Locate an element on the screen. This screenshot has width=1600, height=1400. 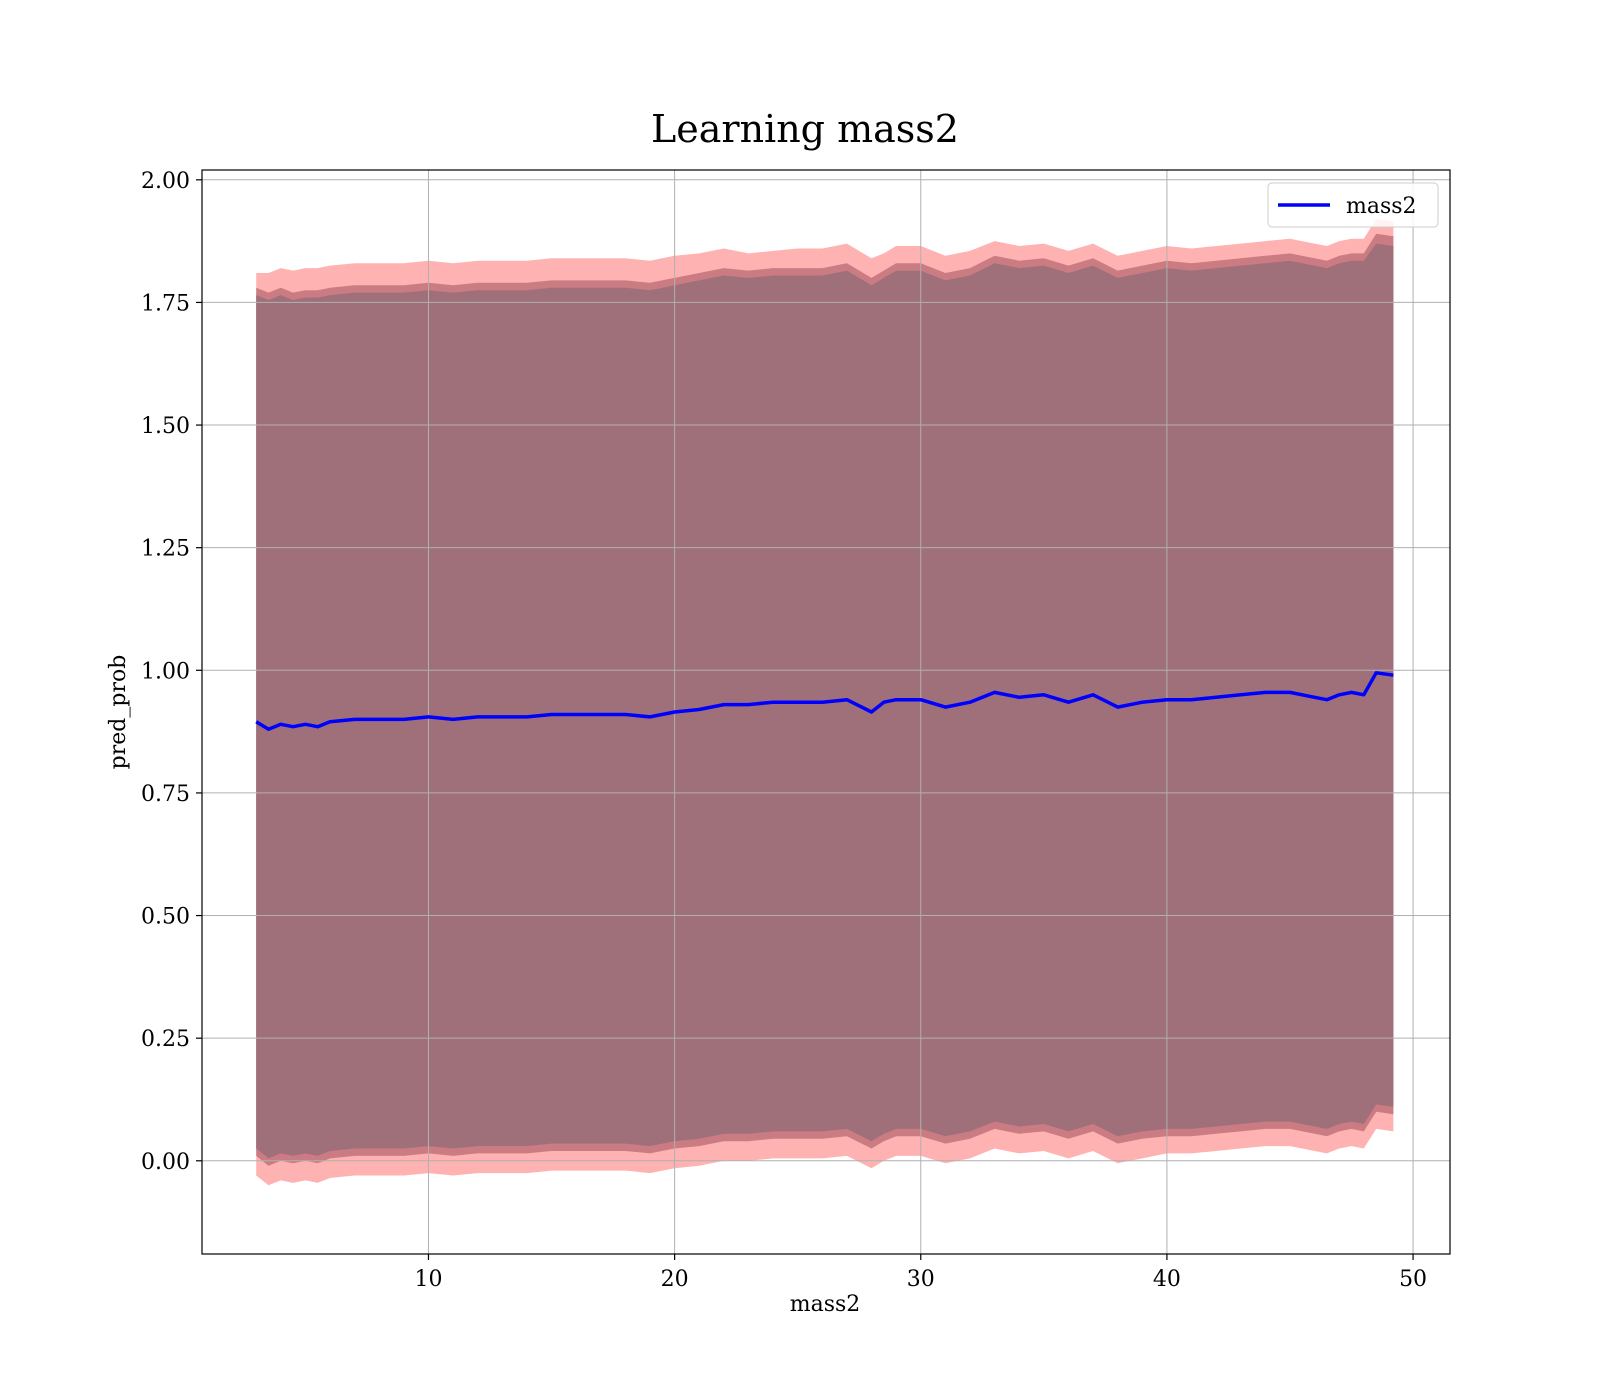
x-tick-label: 20 is located at coordinates (675, 1279).